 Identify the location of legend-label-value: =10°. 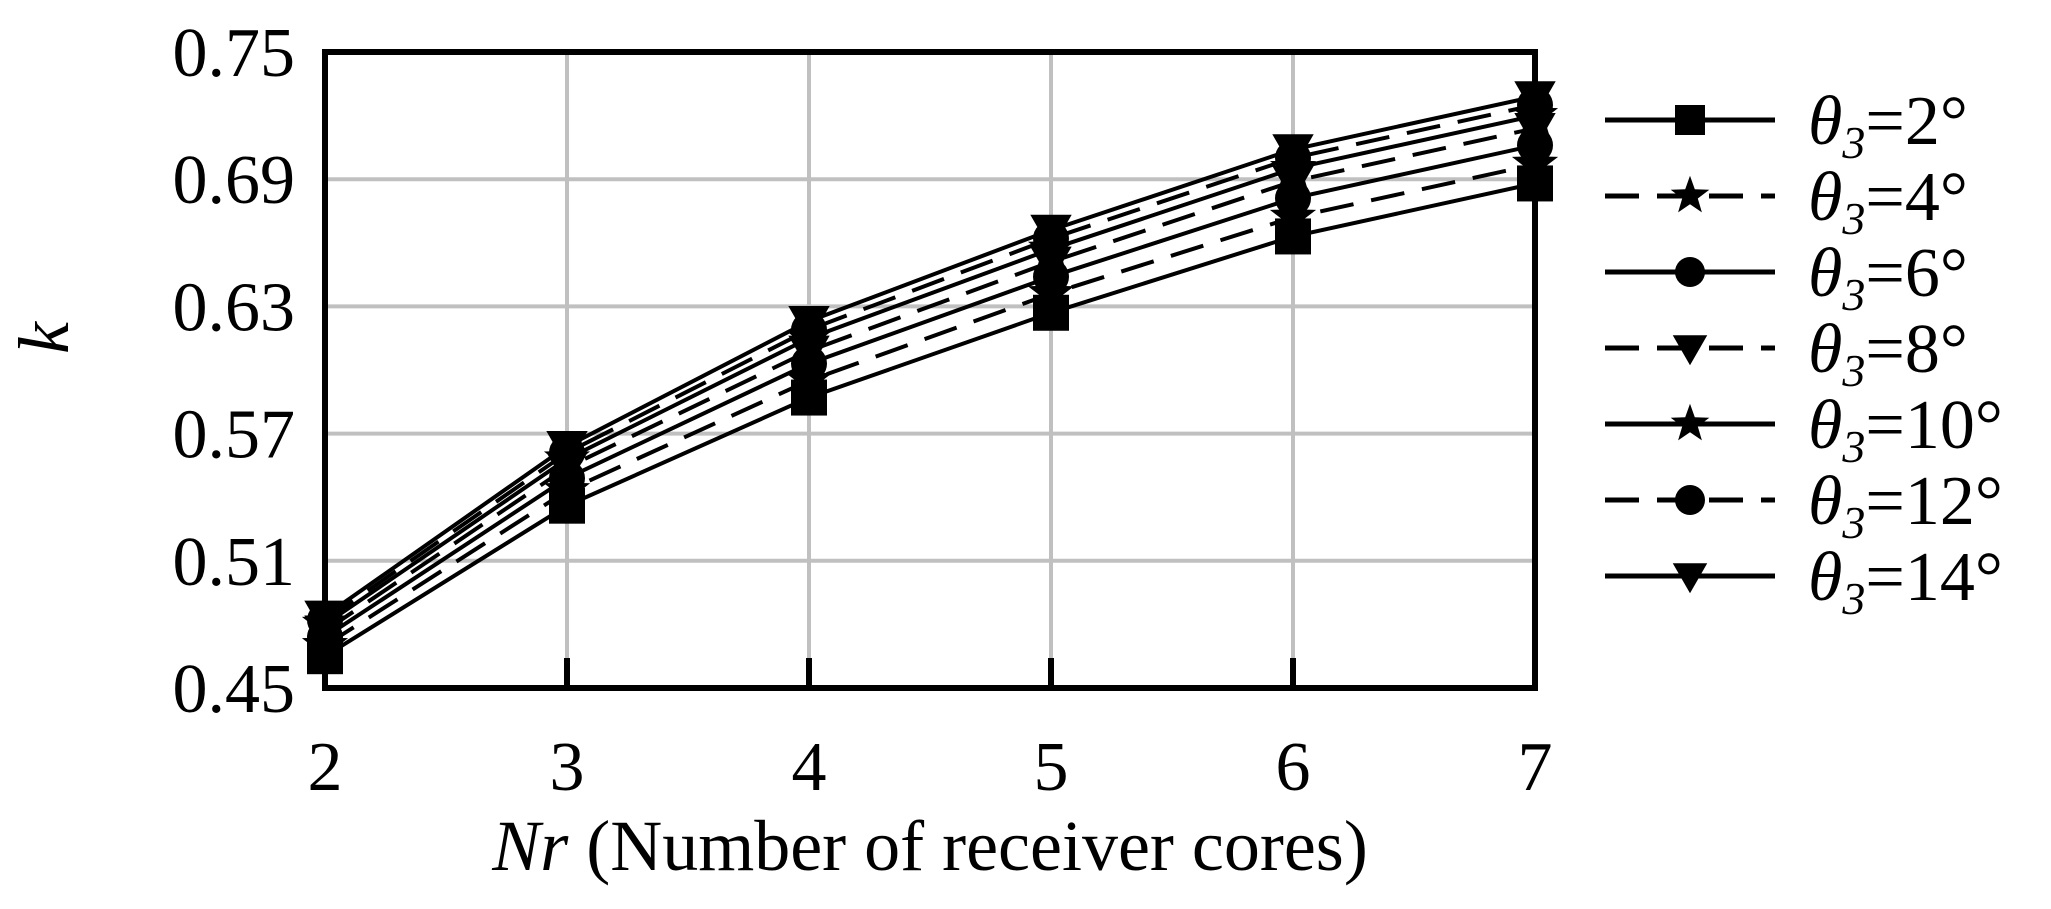
(1933, 425).